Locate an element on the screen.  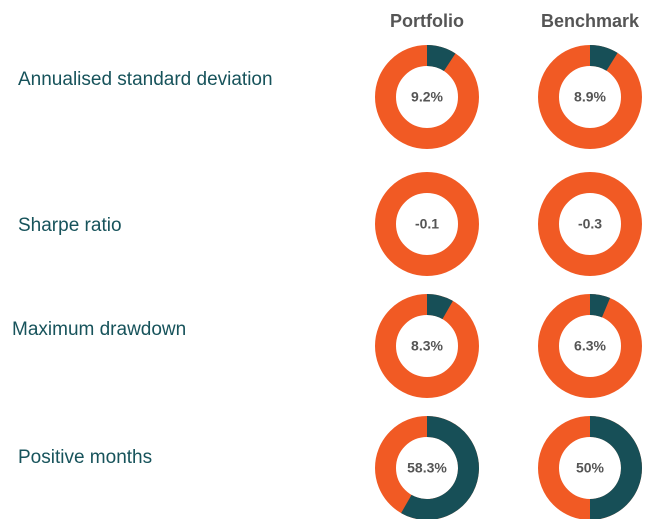
donut-label: 50% is located at coordinates (590, 468).